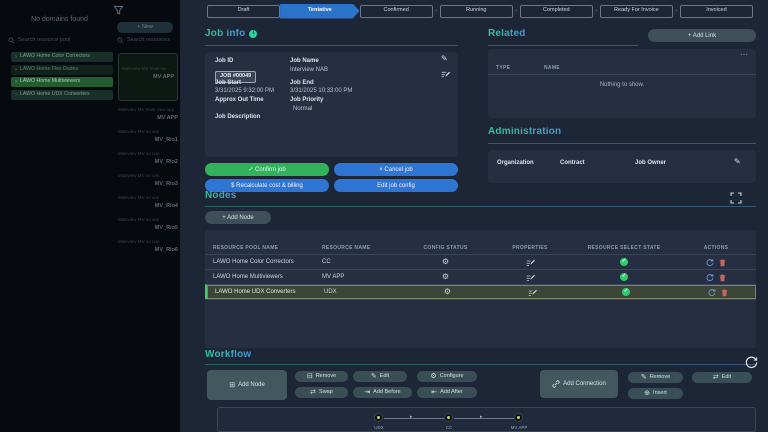 The height and width of the screenshot is (432, 768). What do you see at coordinates (716, 11) in the screenshot?
I see `step-invoiced: Invoiced` at bounding box center [716, 11].